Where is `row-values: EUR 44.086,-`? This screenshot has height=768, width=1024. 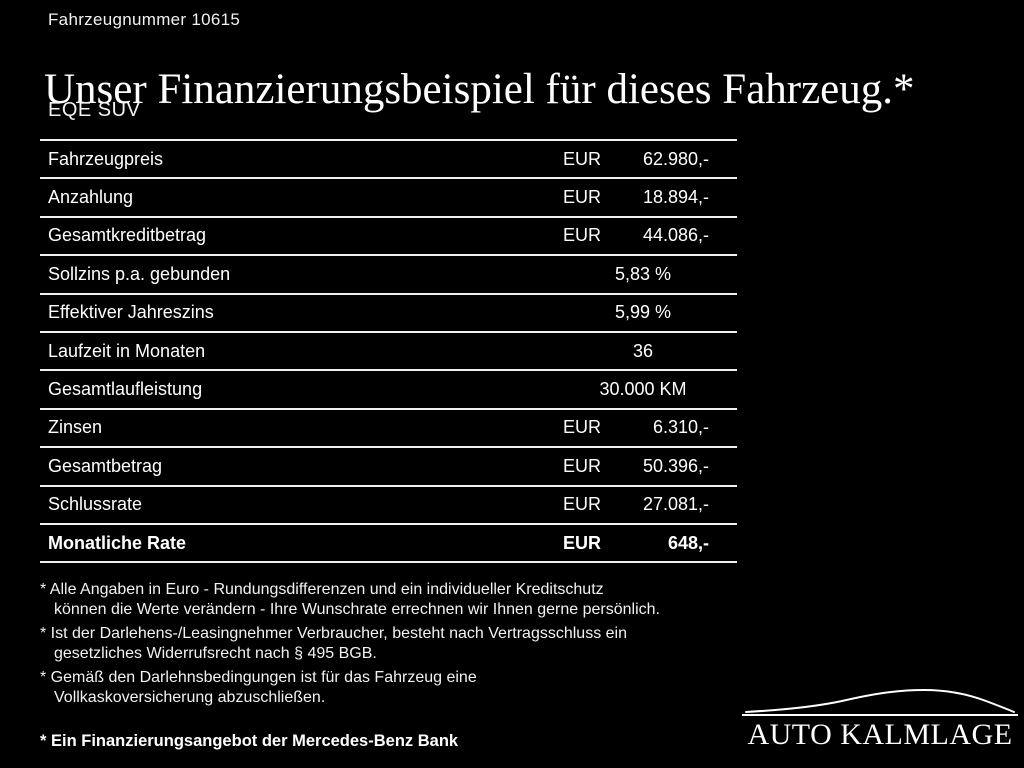 row-values: EUR 44.086,- is located at coordinates (650, 235).